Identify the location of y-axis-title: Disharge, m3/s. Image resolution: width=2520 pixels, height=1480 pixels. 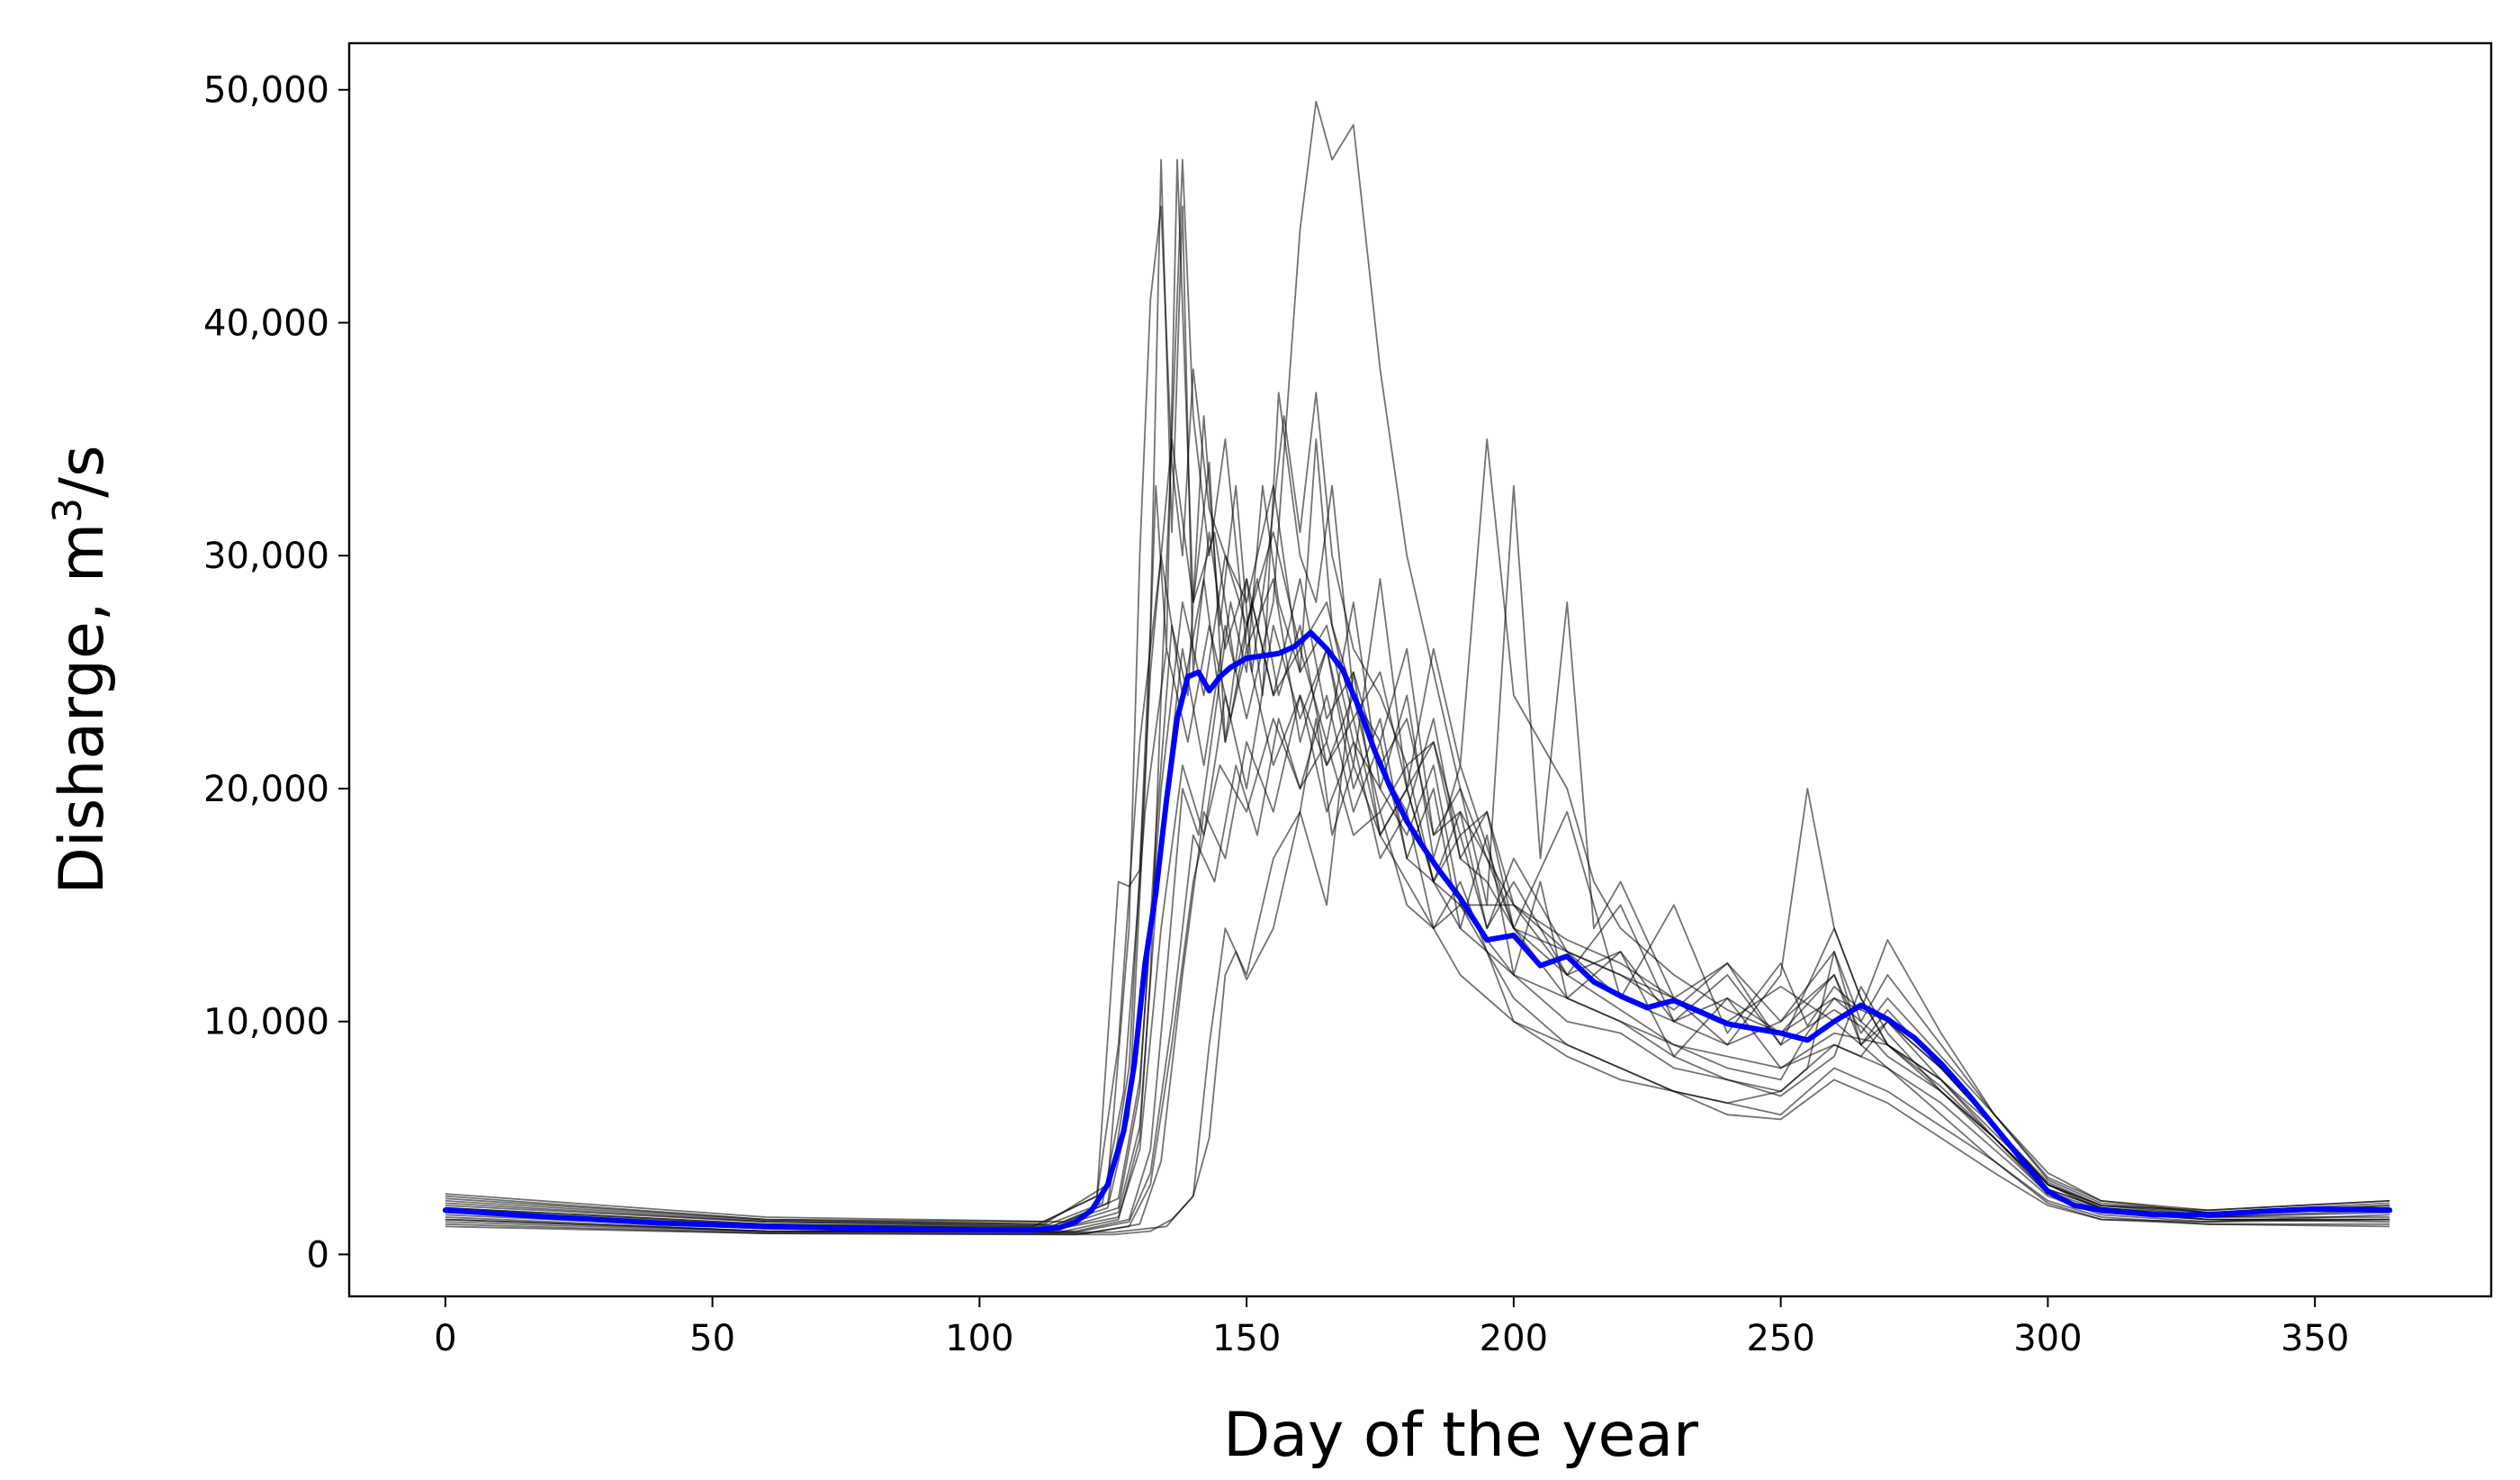
(81, 669).